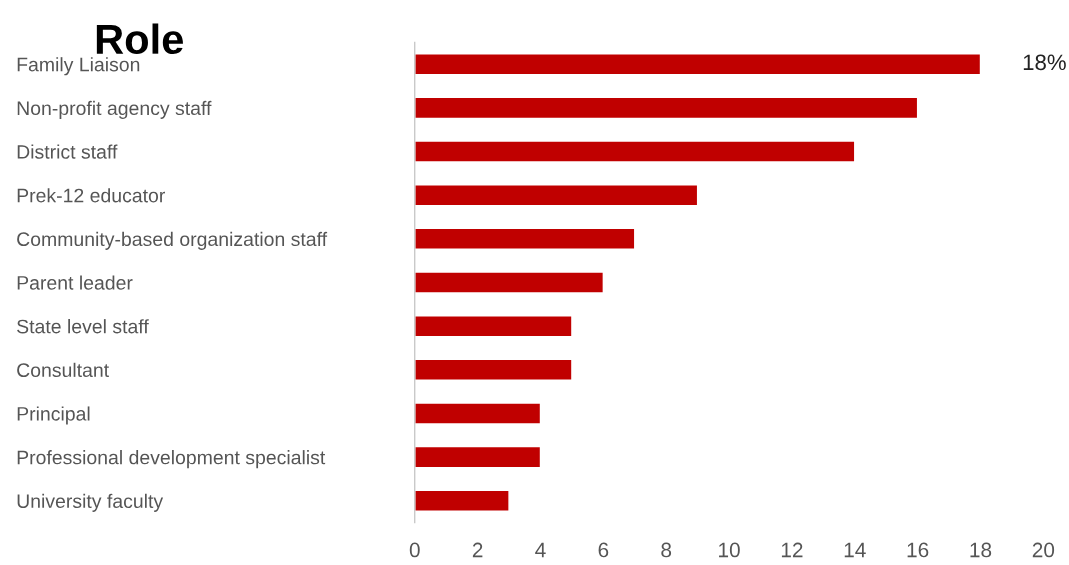 This screenshot has height=565, width=1069. Describe the element at coordinates (172, 240) in the screenshot. I see `y-tick-label: Community-based organization staff` at that location.